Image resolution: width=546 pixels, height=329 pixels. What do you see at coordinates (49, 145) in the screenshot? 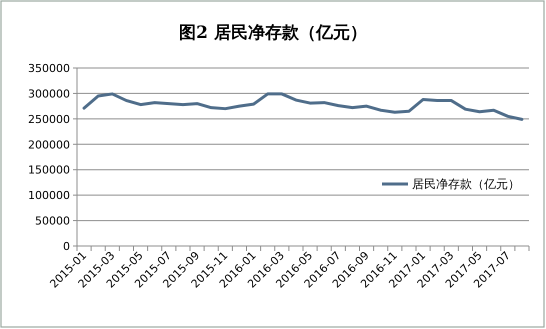
I see `y-tick-label: 200000` at bounding box center [49, 145].